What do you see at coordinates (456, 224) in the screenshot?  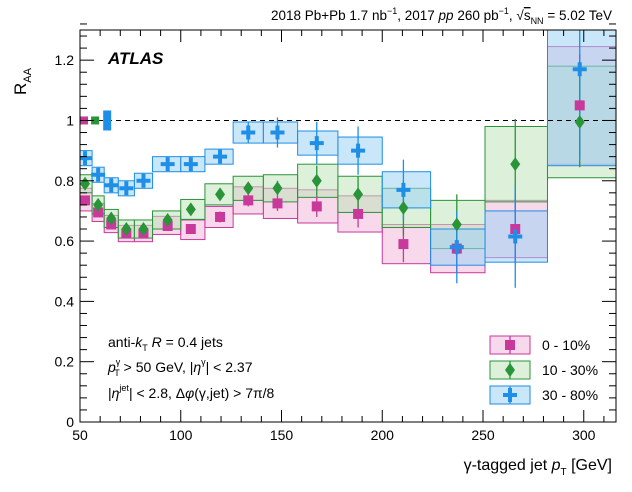 I see `marker-s1-p13` at bounding box center [456, 224].